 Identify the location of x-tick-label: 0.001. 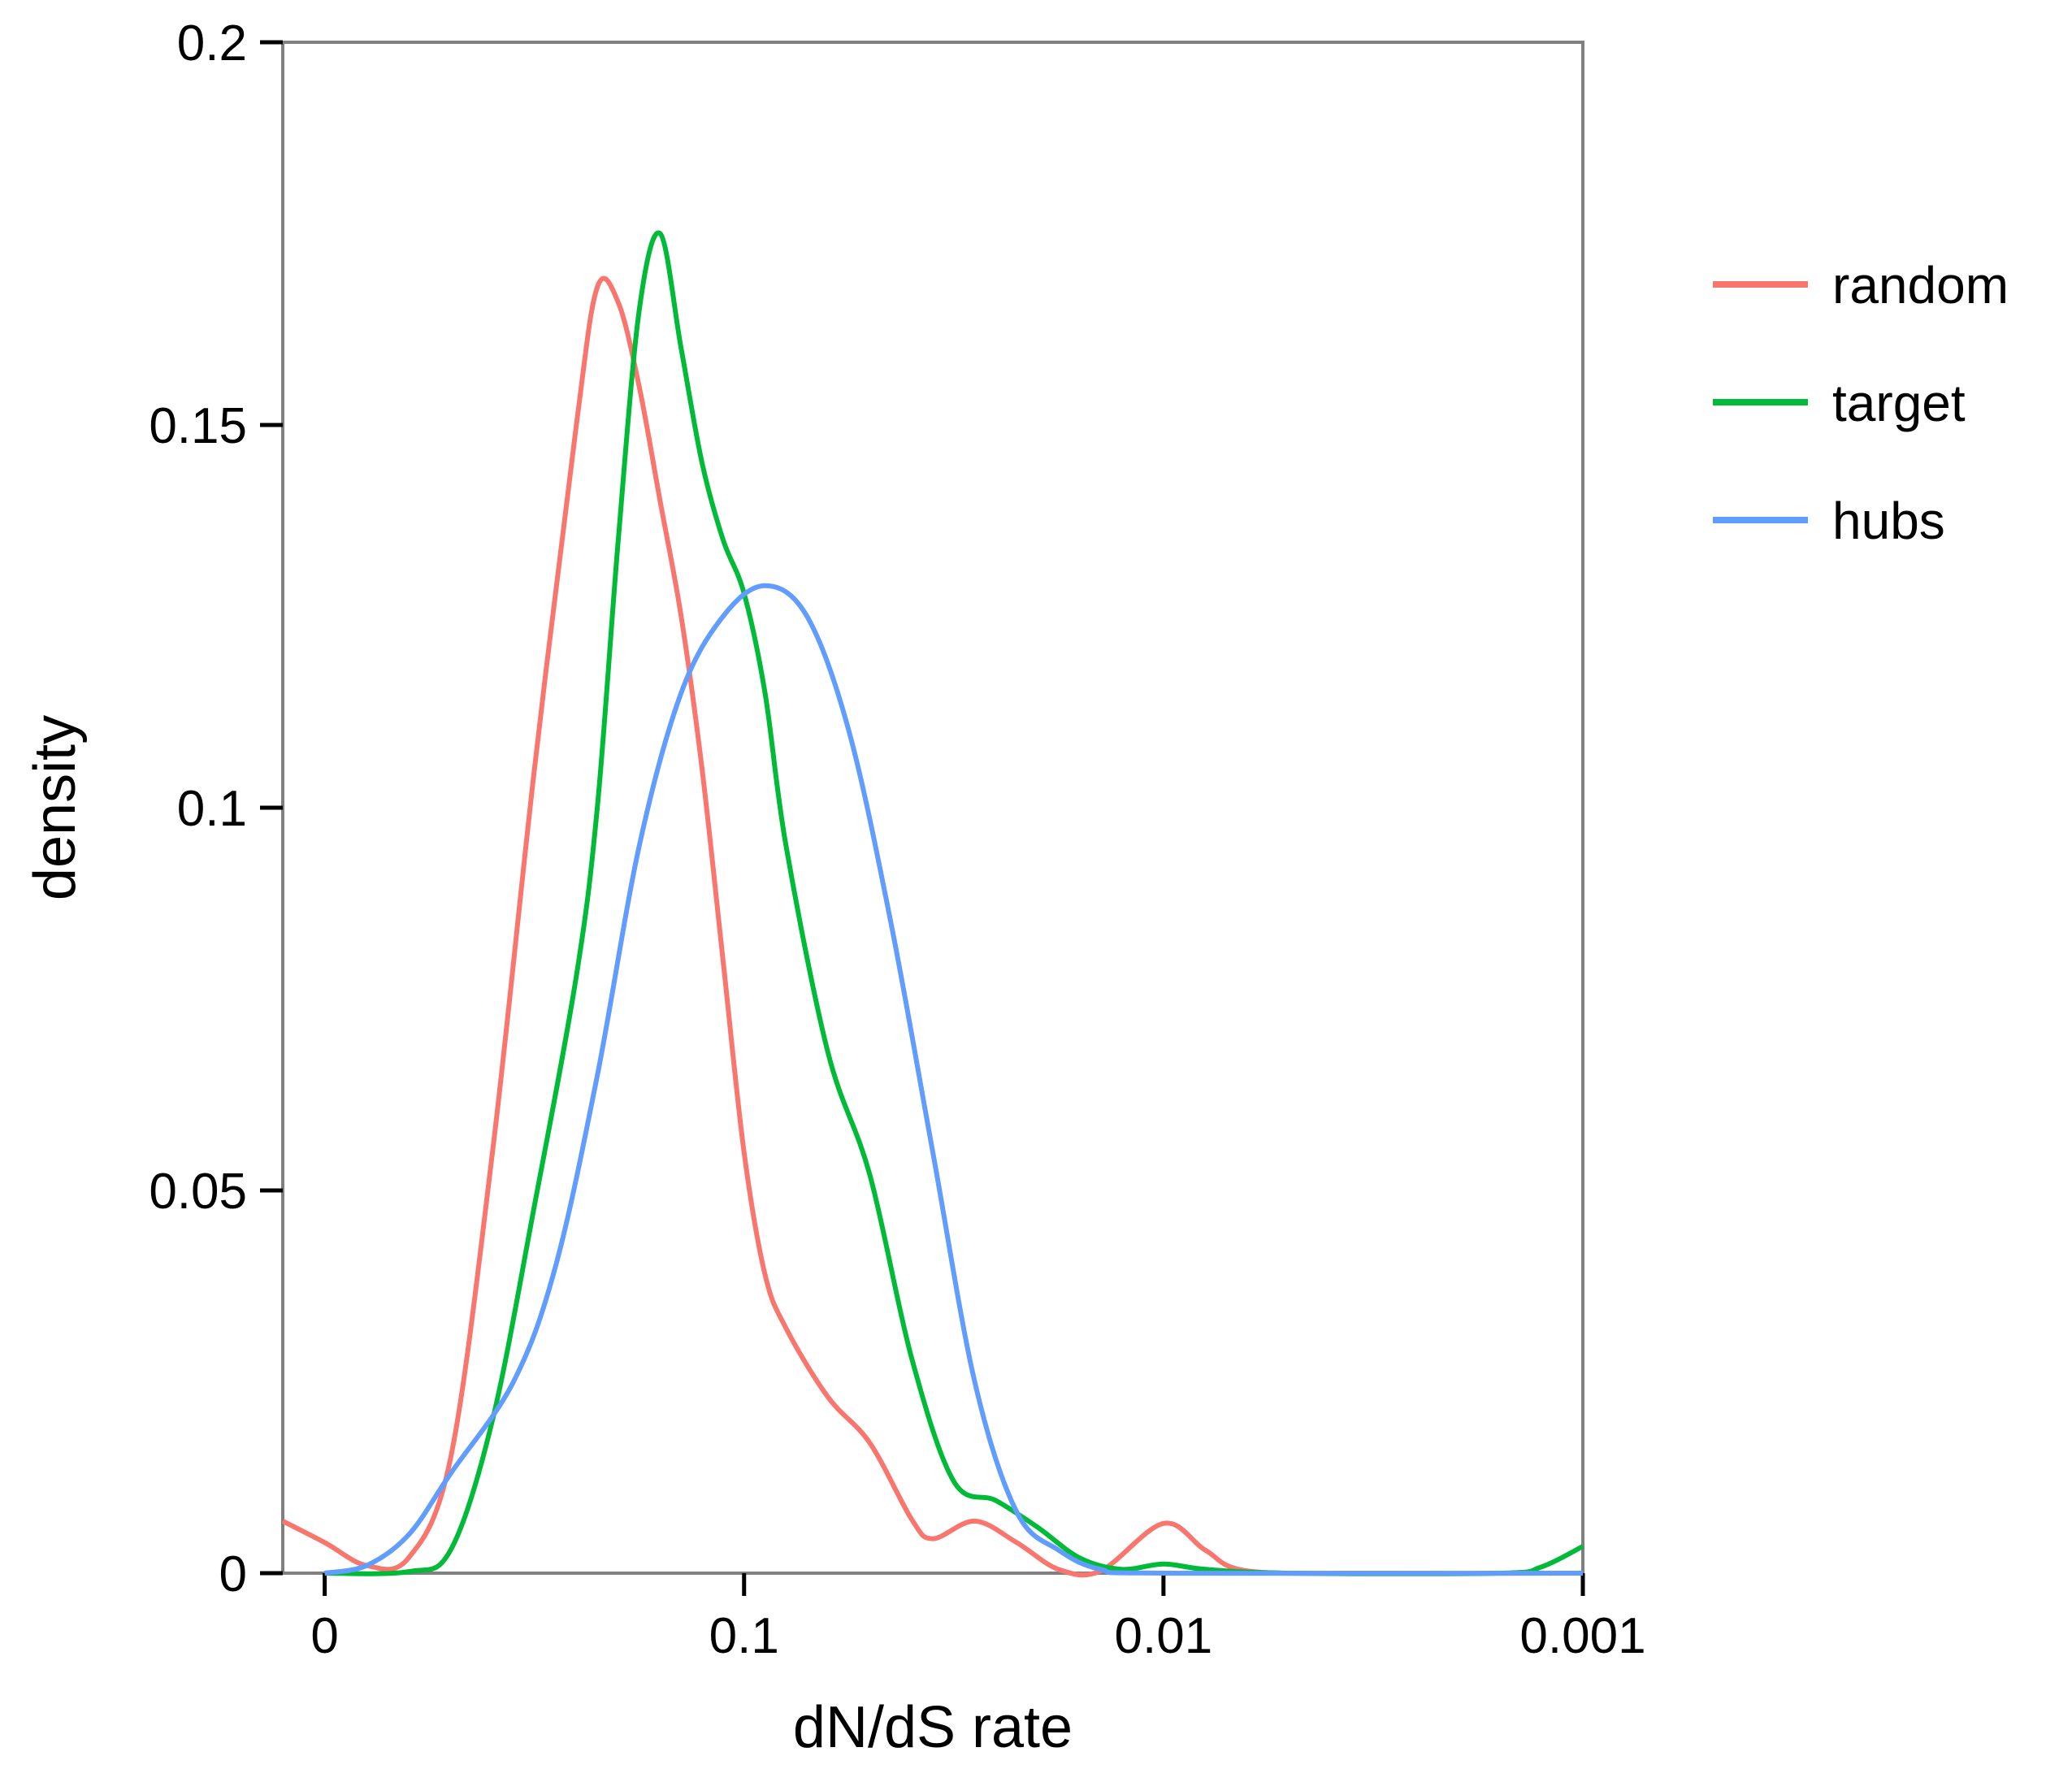
(1582, 1636).